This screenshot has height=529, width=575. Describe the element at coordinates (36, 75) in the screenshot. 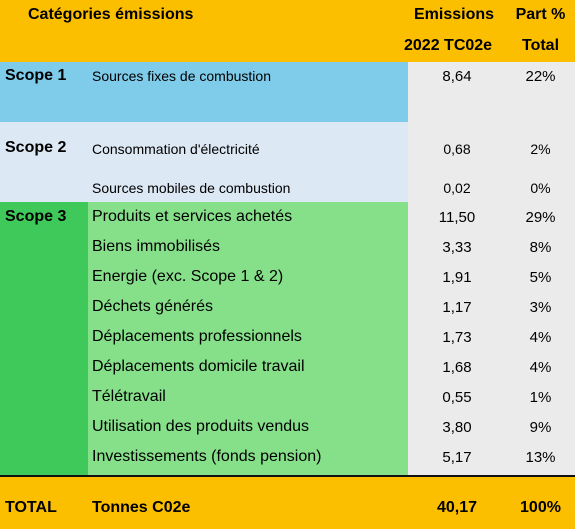

I see `scope1-label: Scope 1` at that location.